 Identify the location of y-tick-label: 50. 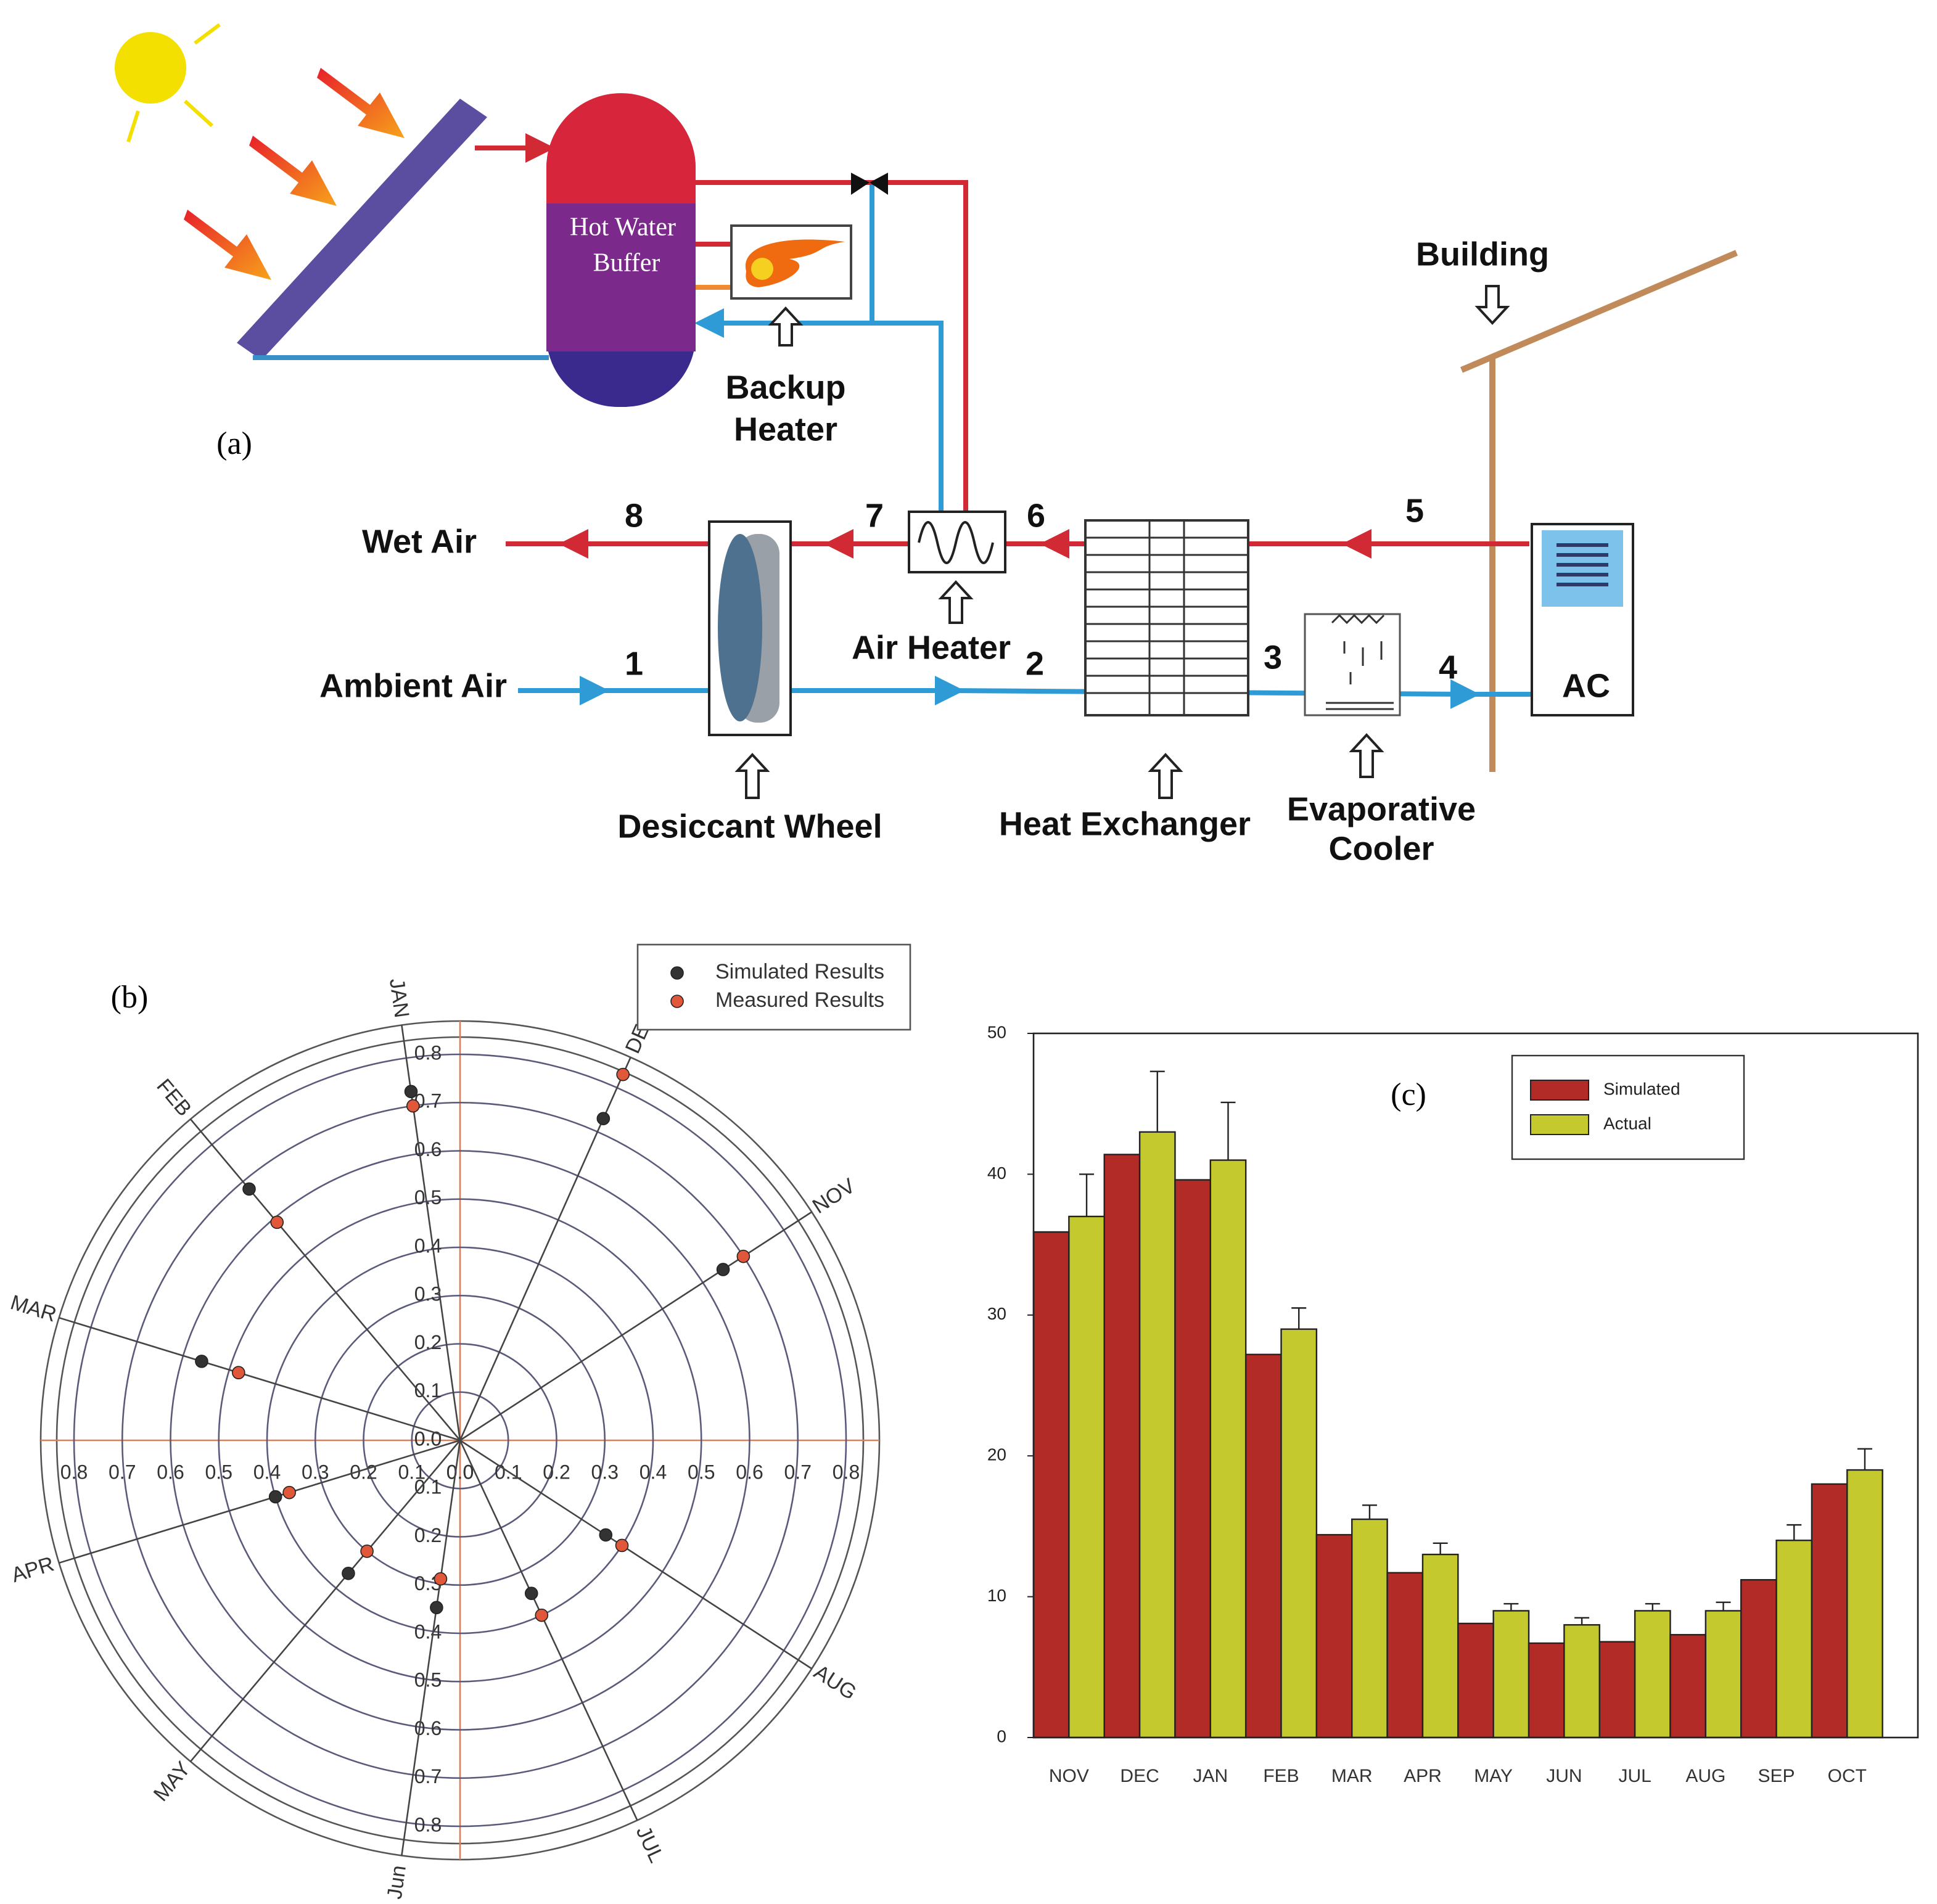
(996, 1031).